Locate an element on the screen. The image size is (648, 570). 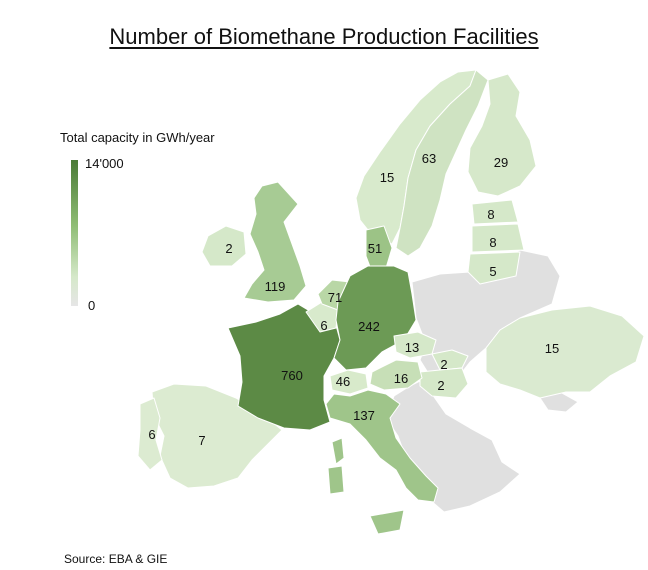
region-ireland is located at coordinates (224, 246).